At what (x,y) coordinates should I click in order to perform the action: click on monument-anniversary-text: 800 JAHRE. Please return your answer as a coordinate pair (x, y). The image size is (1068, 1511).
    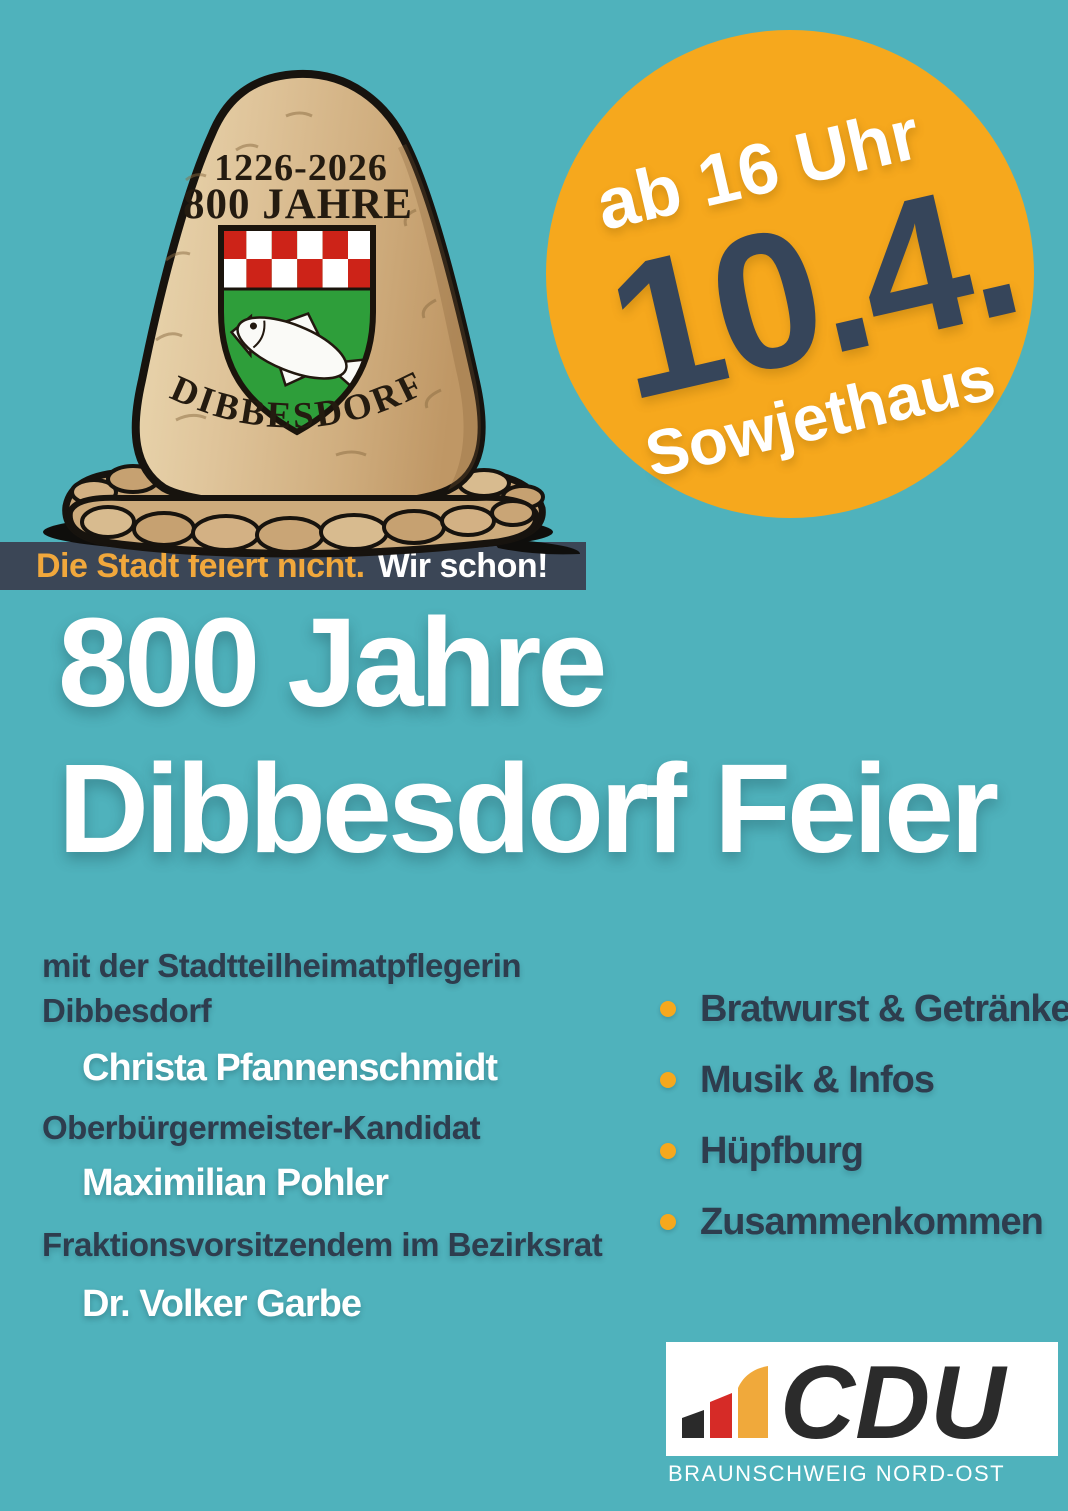
    Looking at the image, I should click on (298, 204).